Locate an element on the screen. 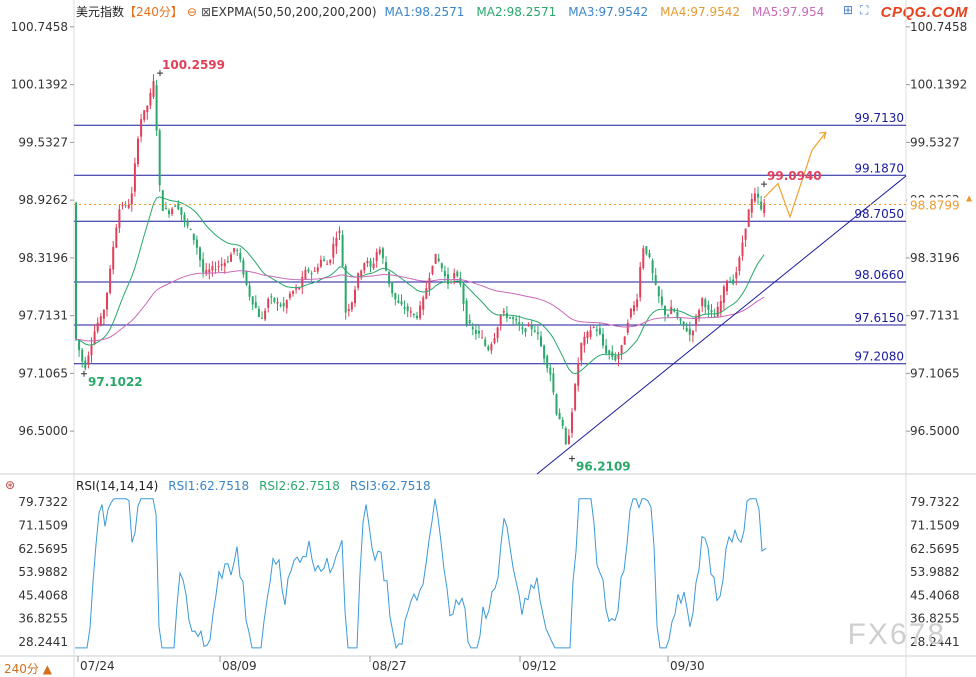  rsi-tick-label-left: 28.2441 is located at coordinates (43, 642).